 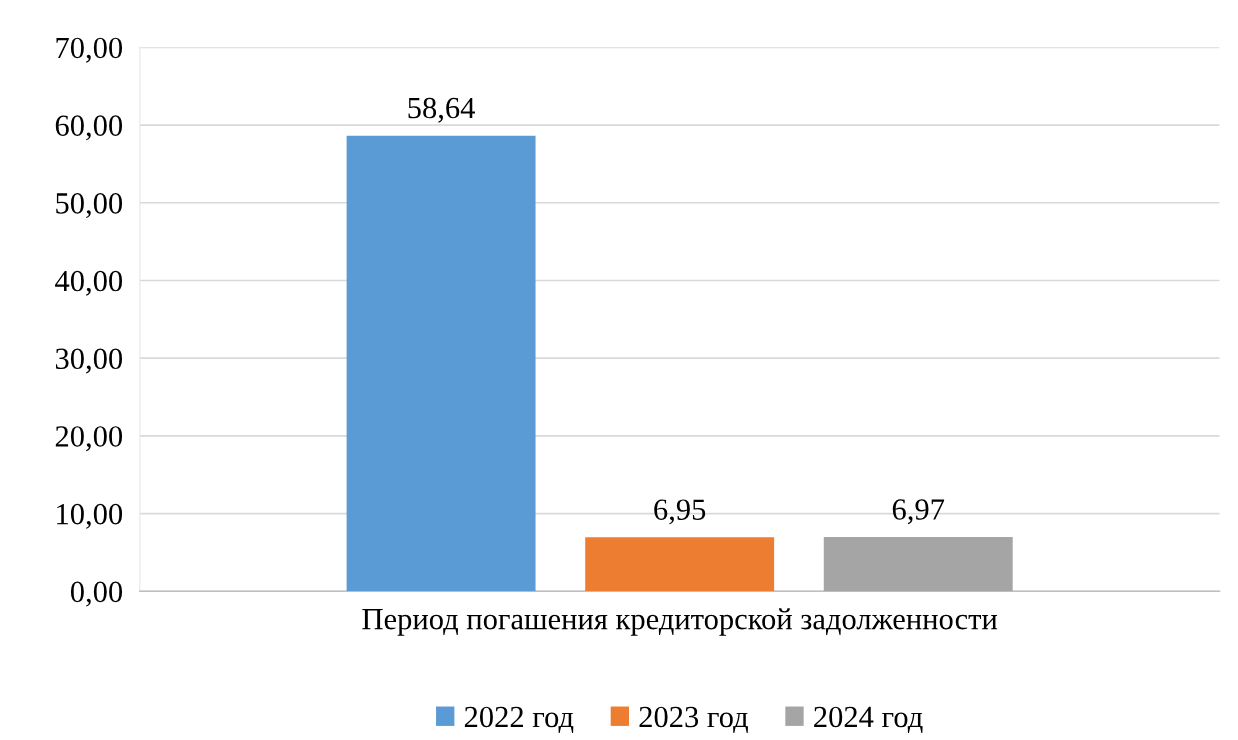 What do you see at coordinates (680, 512) in the screenshot?
I see `data-label: 6,95` at bounding box center [680, 512].